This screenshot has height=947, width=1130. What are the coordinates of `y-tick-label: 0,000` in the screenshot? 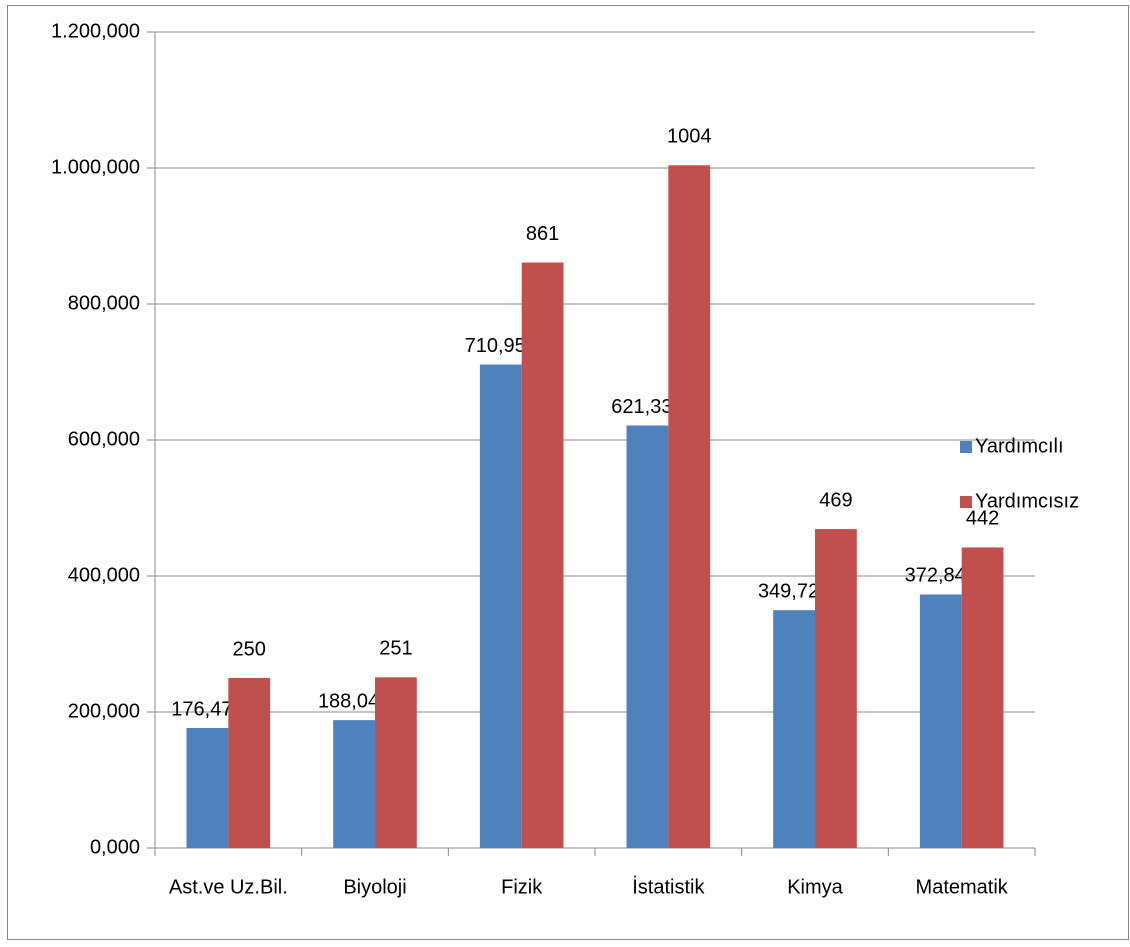 It's located at (115, 847).